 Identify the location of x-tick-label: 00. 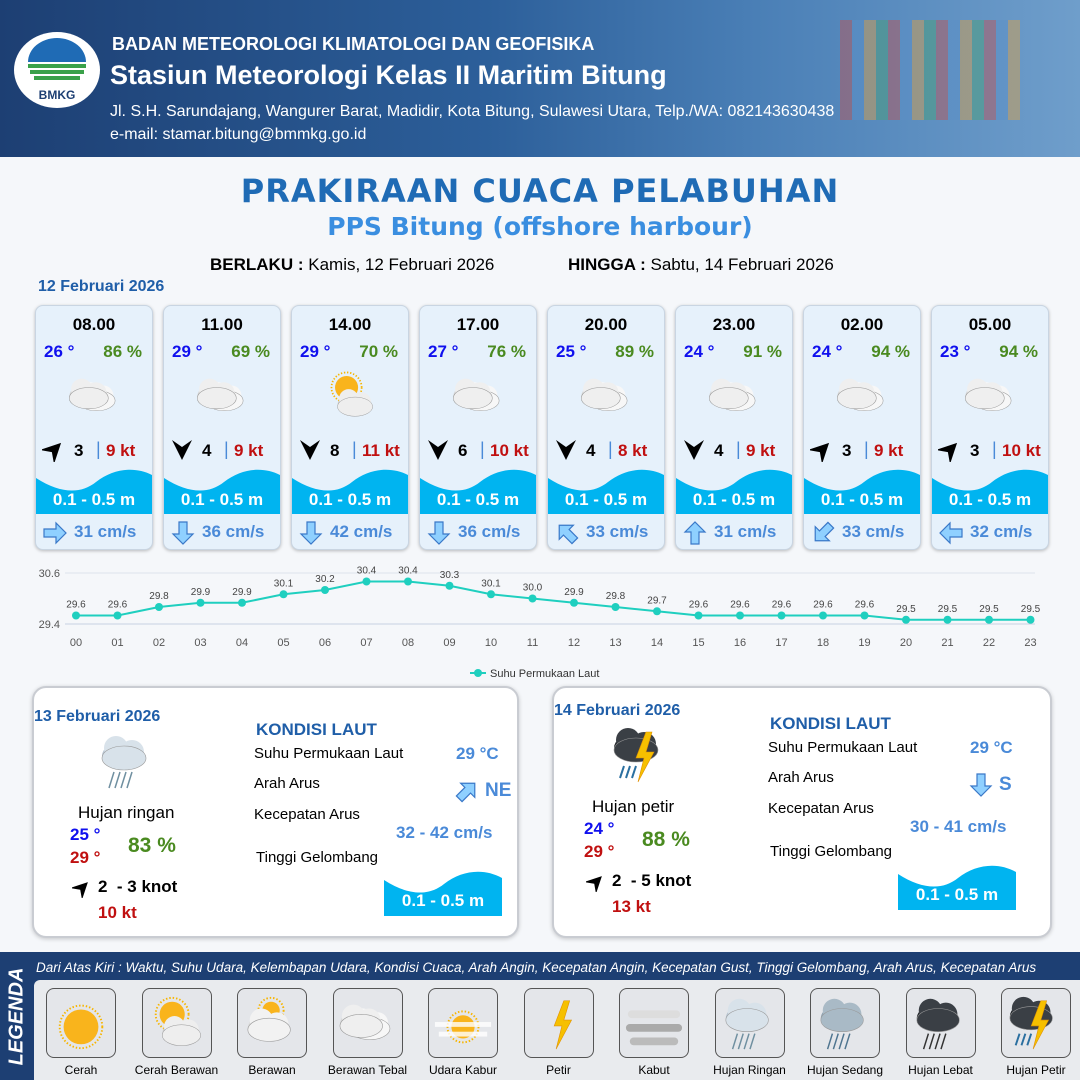
(76, 643).